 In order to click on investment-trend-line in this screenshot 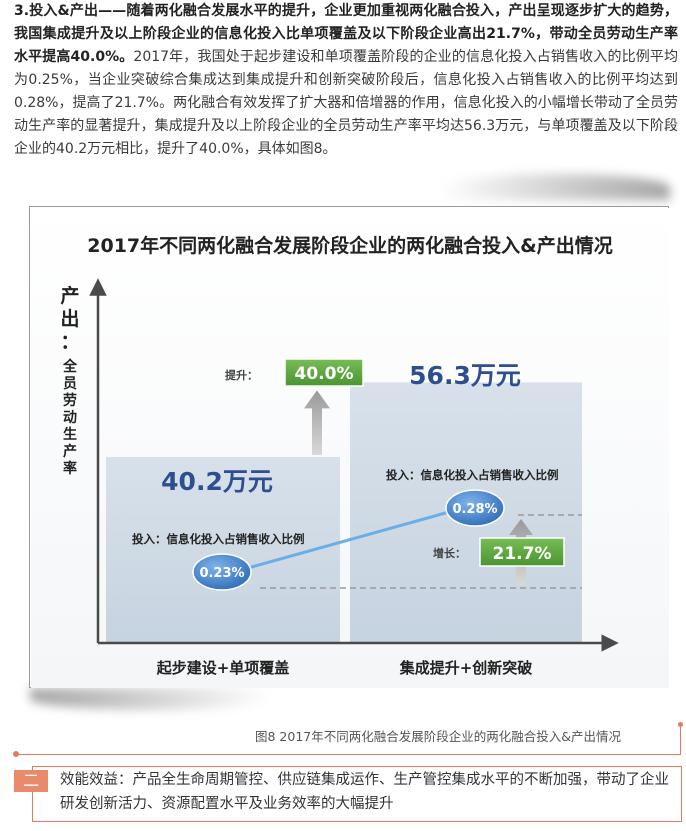, I will do `click(348, 540)`.